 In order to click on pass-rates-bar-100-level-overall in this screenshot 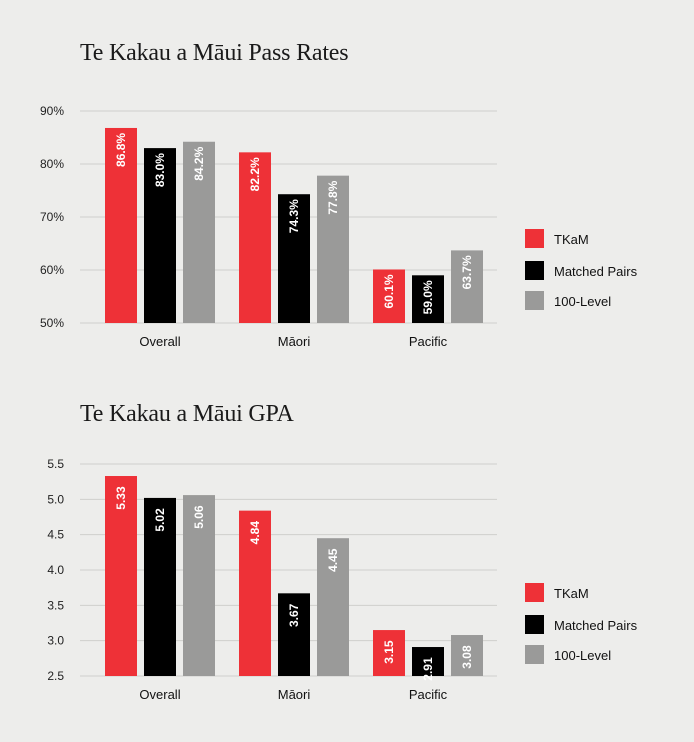, I will do `click(199, 232)`.